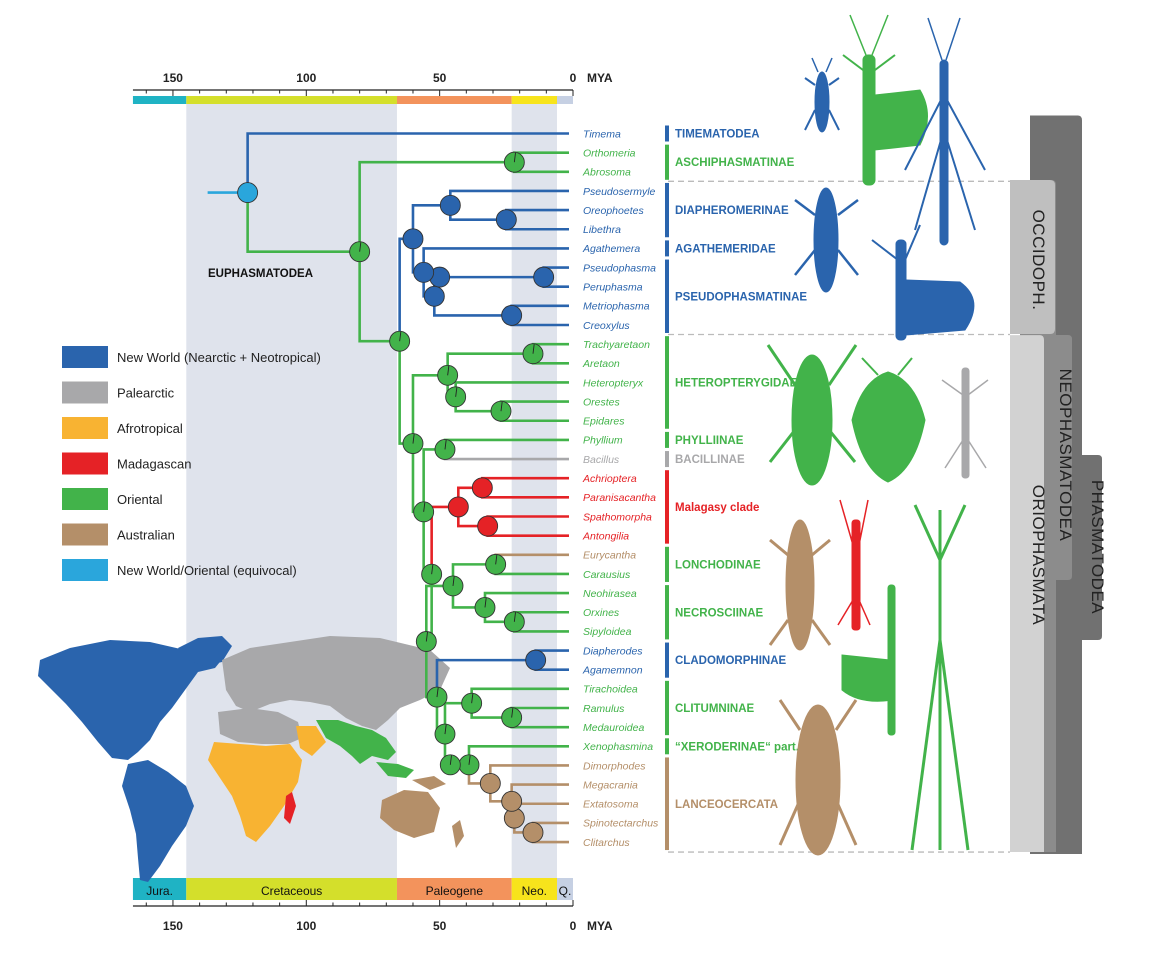  I want to click on legend-label: Palearctic, so click(146, 393).